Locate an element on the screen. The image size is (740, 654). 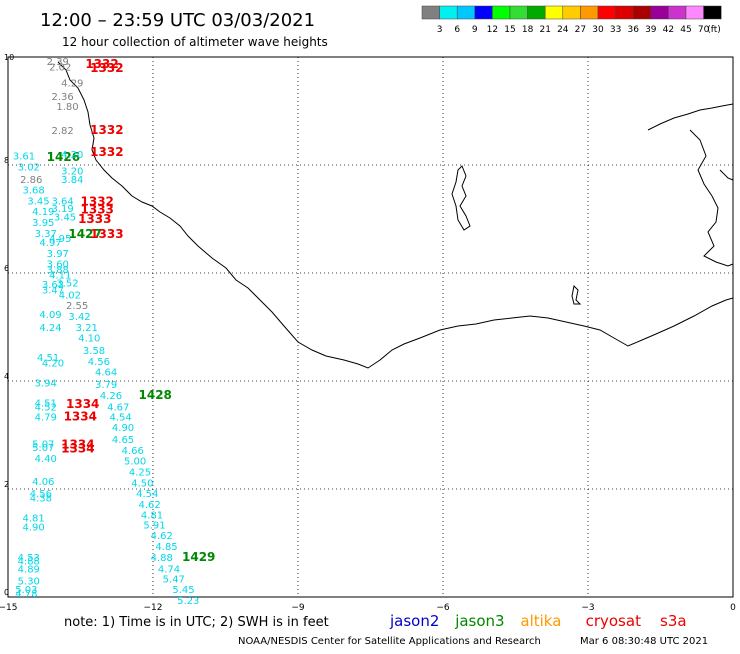
swh-label: 3.60 is located at coordinates (58, 265).